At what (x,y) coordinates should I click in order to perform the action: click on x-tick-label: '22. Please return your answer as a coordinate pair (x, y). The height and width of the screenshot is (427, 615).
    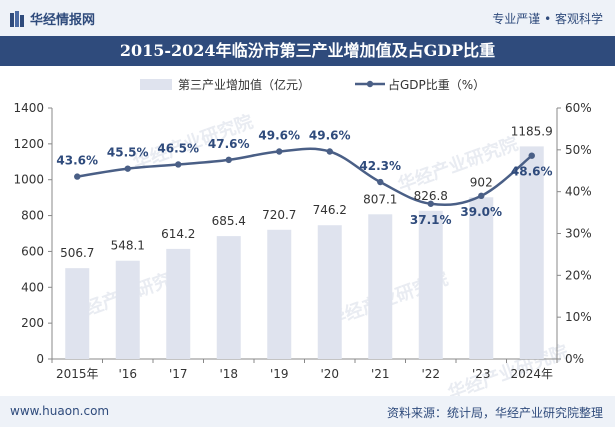
    Looking at the image, I should click on (430, 374).